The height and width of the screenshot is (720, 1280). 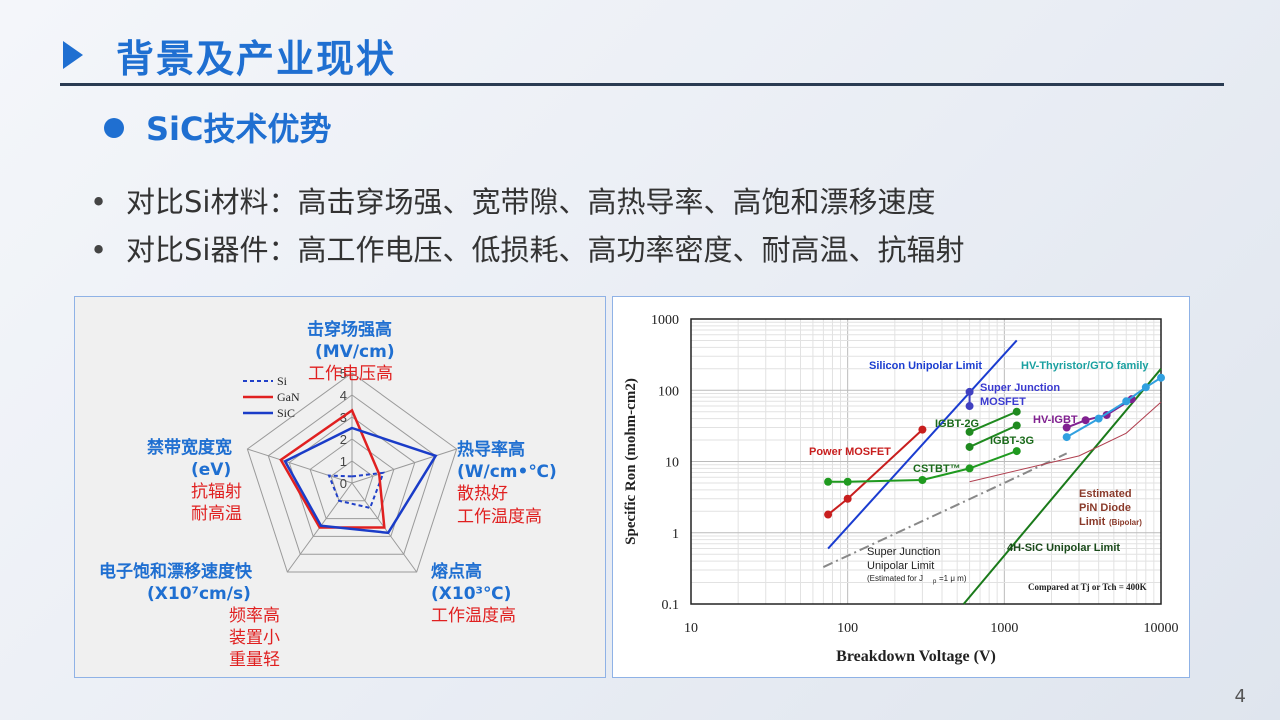 What do you see at coordinates (1125, 522) in the screenshot?
I see `label-estimated-bipolar: (Bipolar)` at bounding box center [1125, 522].